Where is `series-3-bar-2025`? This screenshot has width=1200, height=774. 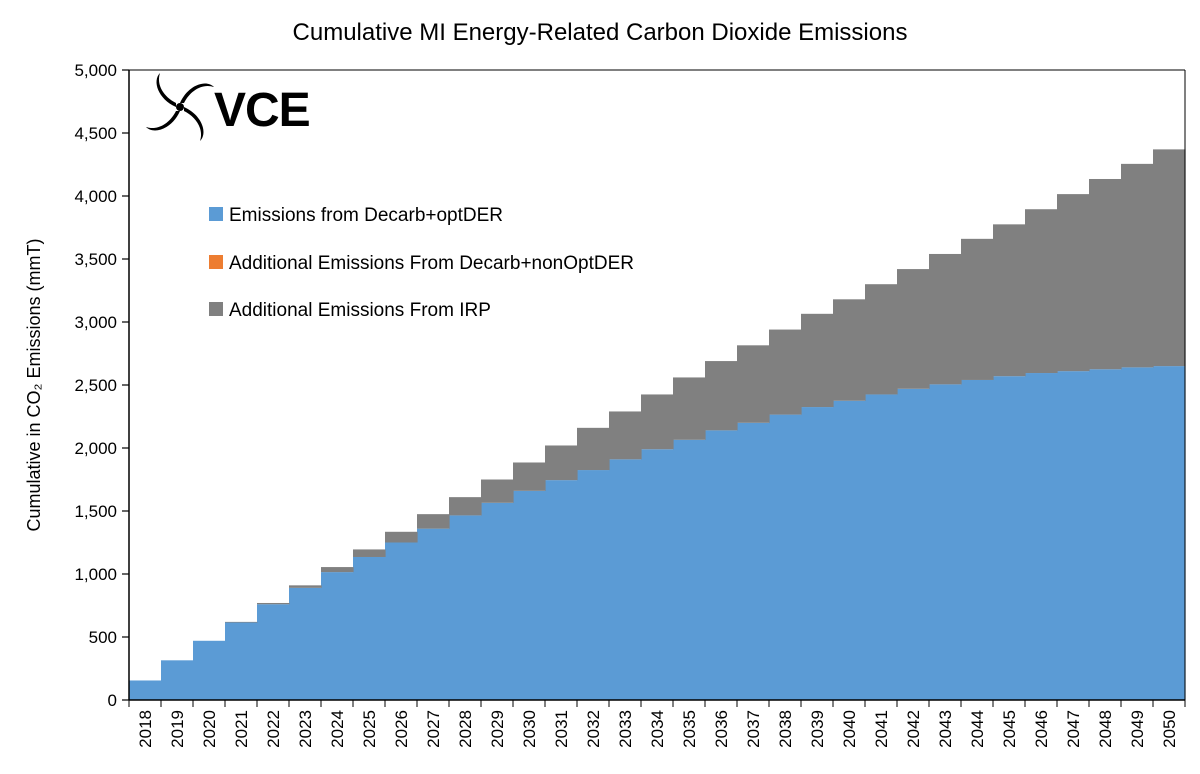
series-3-bar-2025 is located at coordinates (369, 553).